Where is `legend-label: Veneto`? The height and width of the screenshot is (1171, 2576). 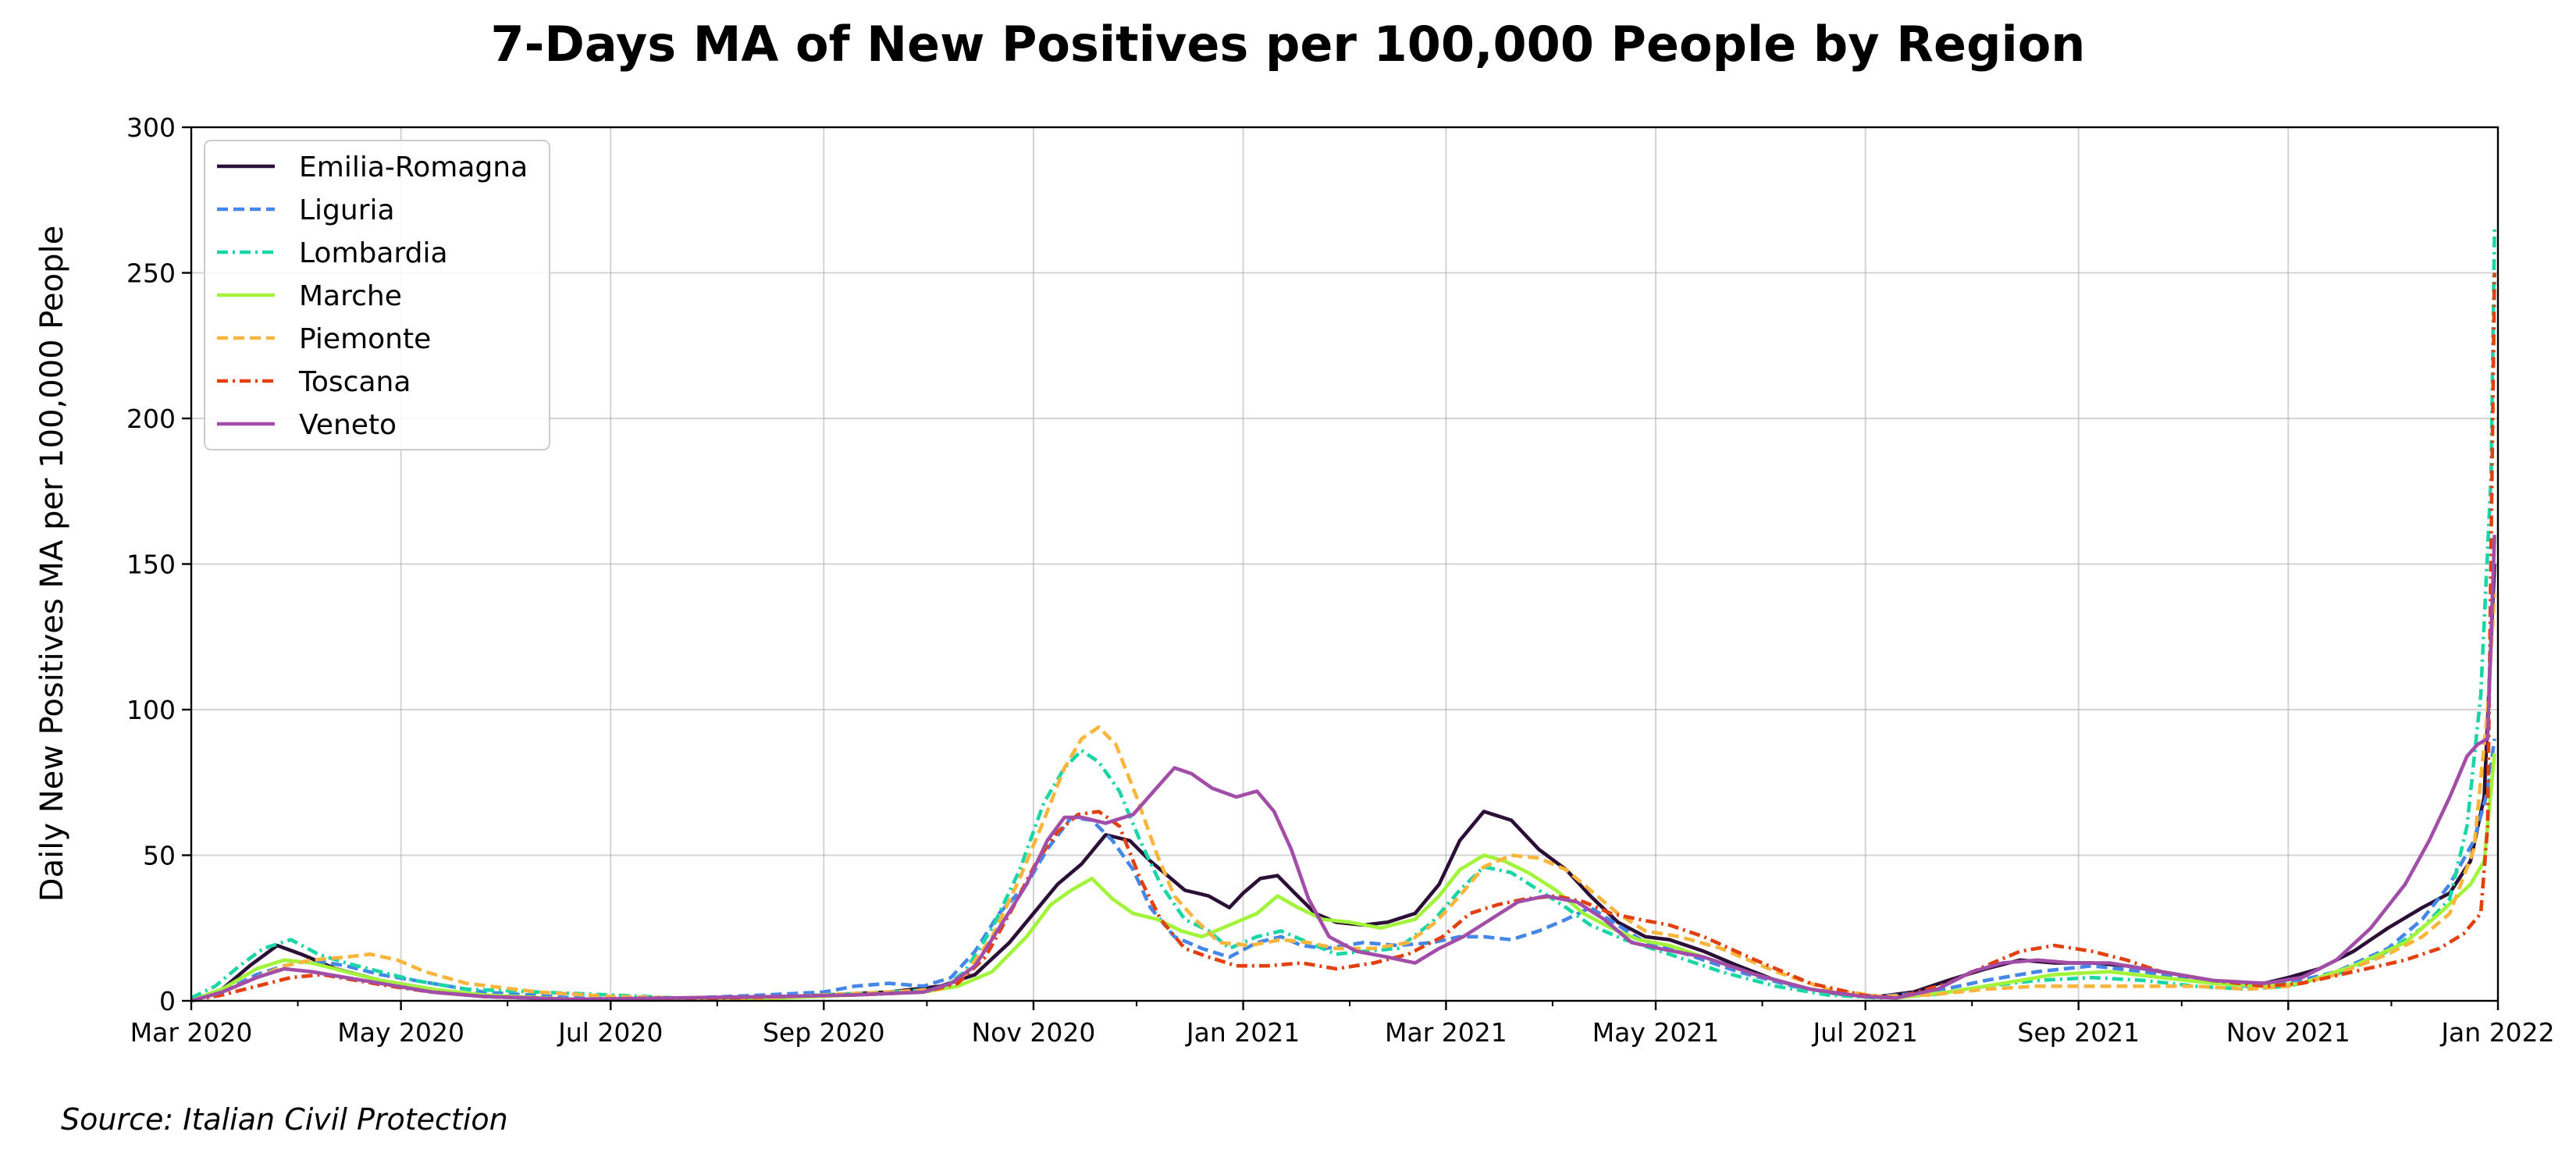
legend-label: Veneto is located at coordinates (348, 425).